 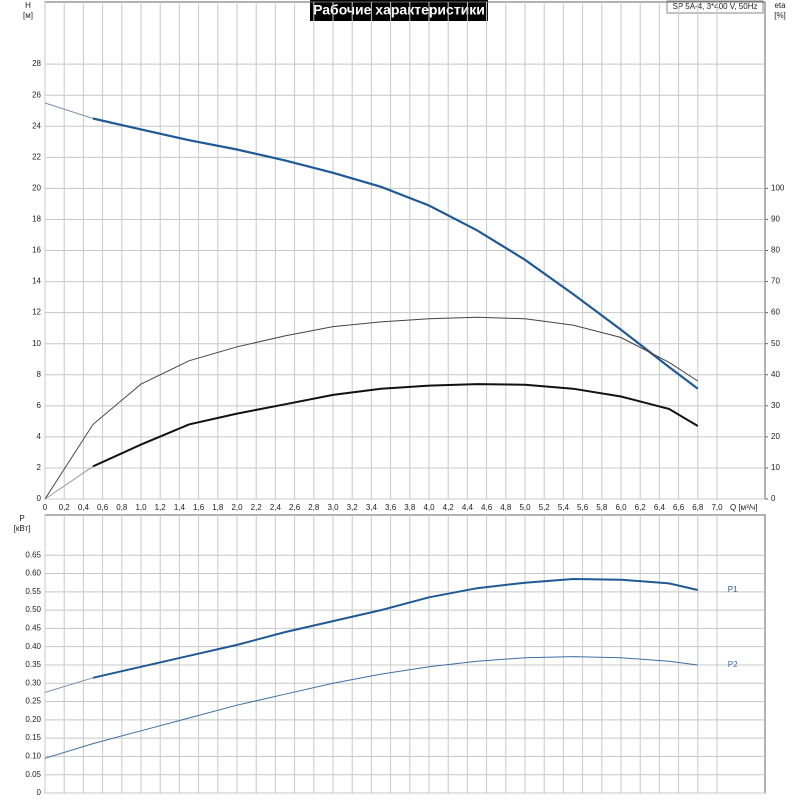 I want to click on y-axis-unit: [м], so click(x=28, y=15).